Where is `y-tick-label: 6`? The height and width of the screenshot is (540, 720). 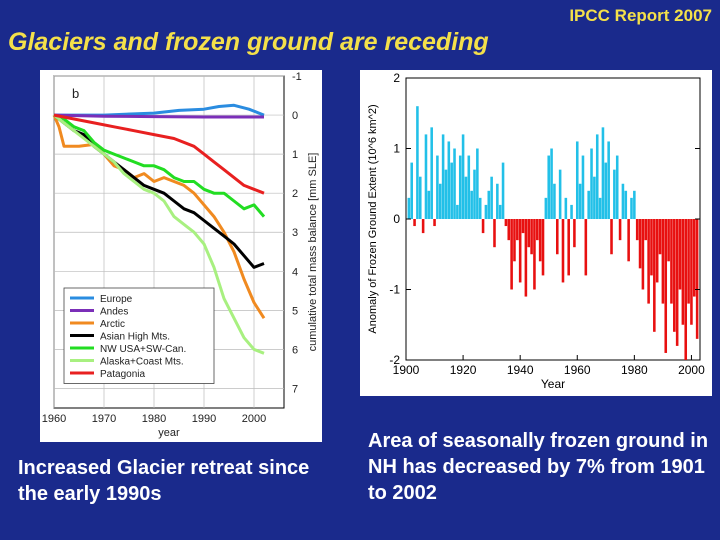 y-tick-label: 6 is located at coordinates (295, 350).